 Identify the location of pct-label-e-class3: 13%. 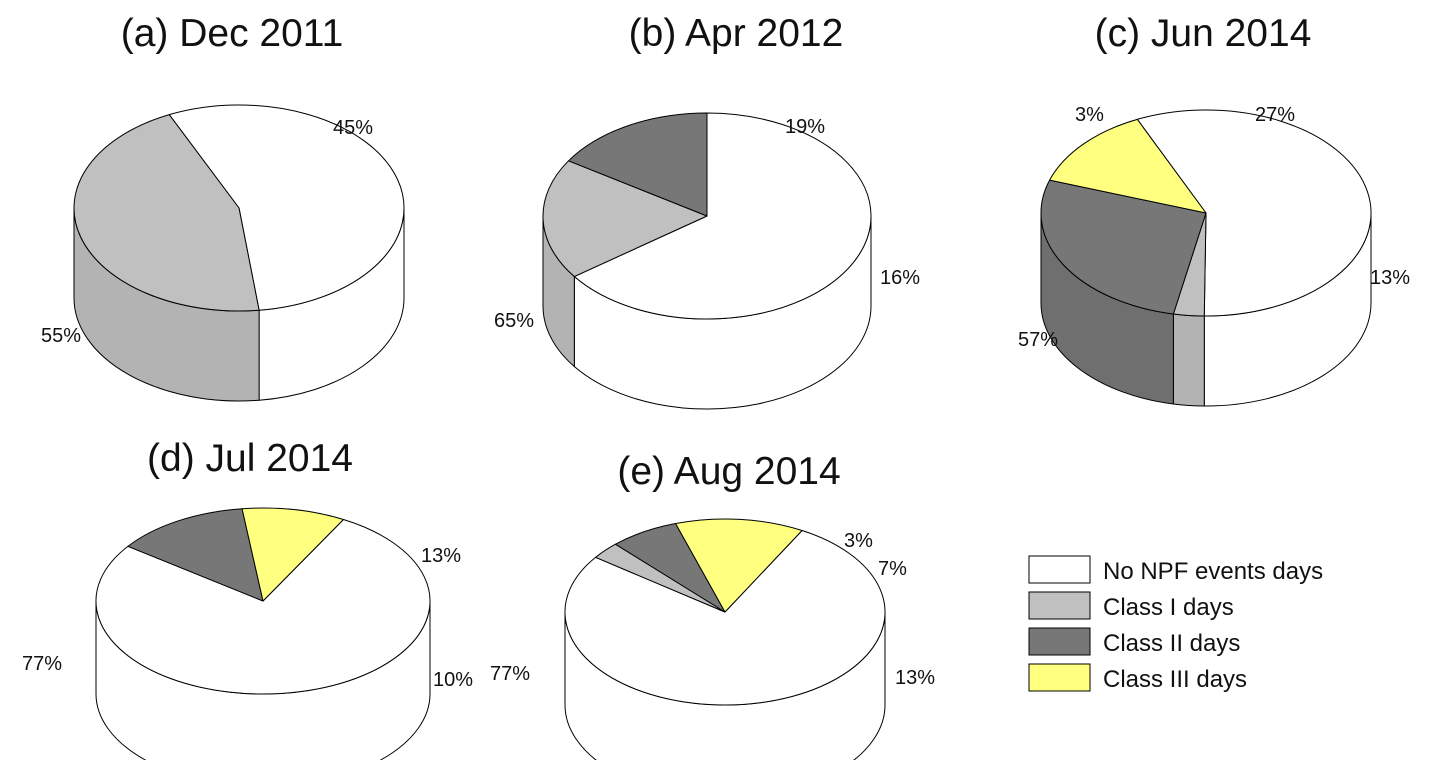
(915, 678).